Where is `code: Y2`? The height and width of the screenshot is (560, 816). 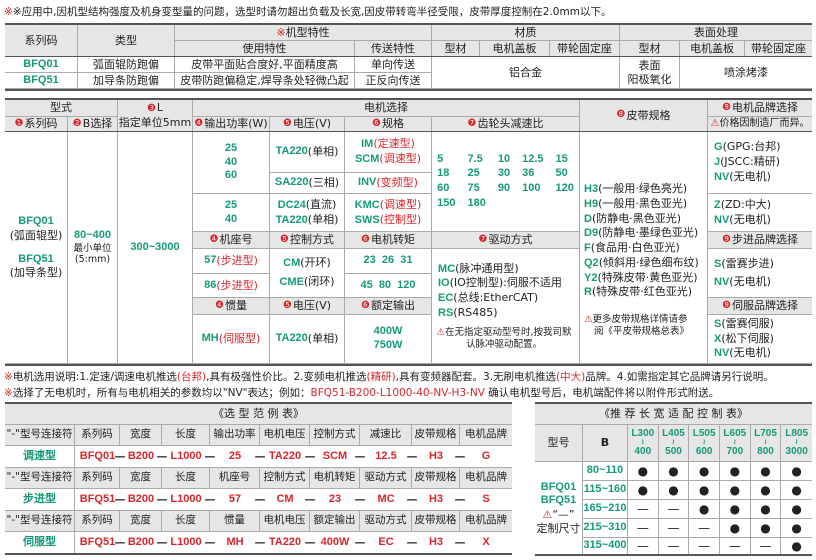 code: Y2 is located at coordinates (591, 277).